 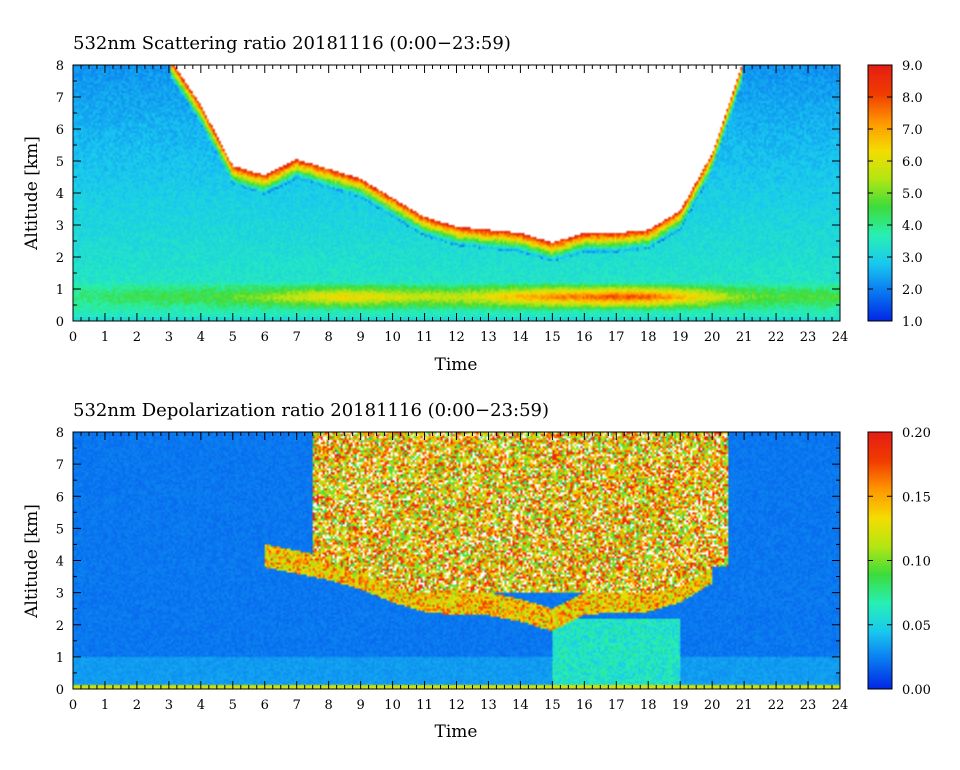 What do you see at coordinates (916, 626) in the screenshot?
I see `colorbar-tick-label: 0.05` at bounding box center [916, 626].